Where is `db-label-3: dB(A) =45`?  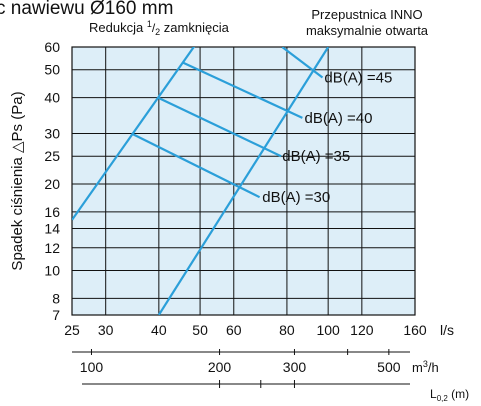 db-label-3: dB(A) =45 is located at coordinates (358, 77).